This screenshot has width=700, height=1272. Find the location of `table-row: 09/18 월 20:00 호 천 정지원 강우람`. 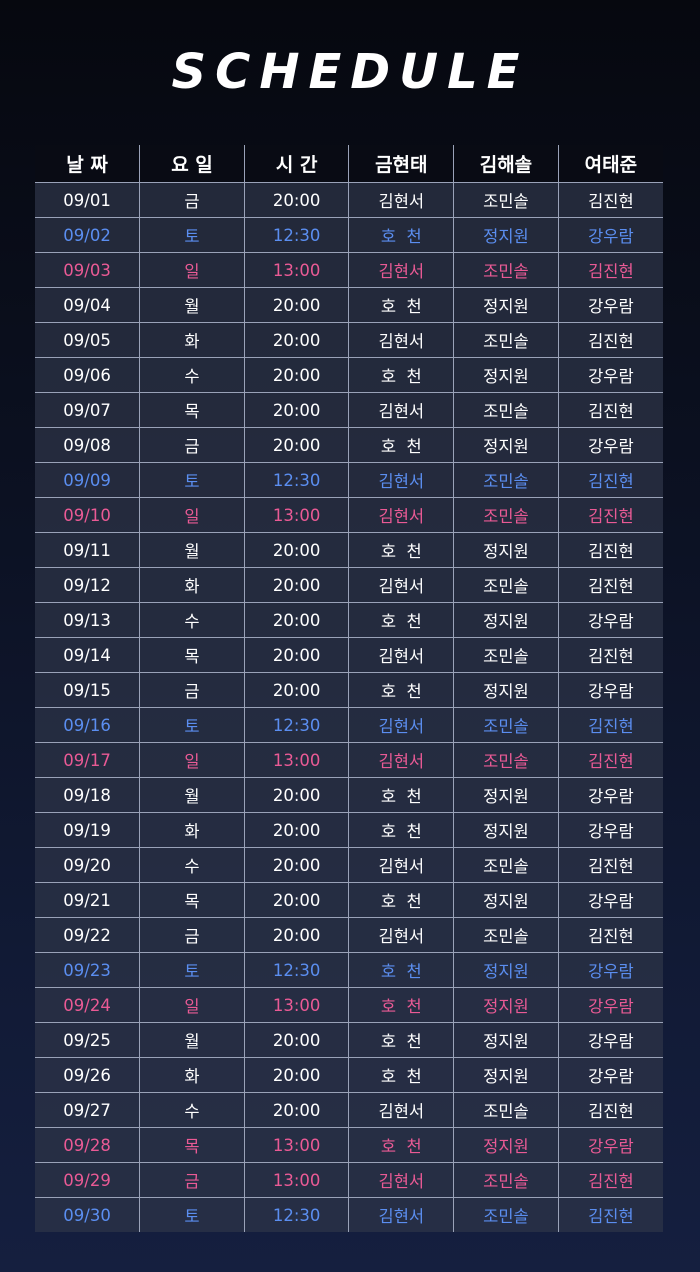

table-row: 09/18 월 20:00 호 천 정지원 강우람 is located at coordinates (349, 795).